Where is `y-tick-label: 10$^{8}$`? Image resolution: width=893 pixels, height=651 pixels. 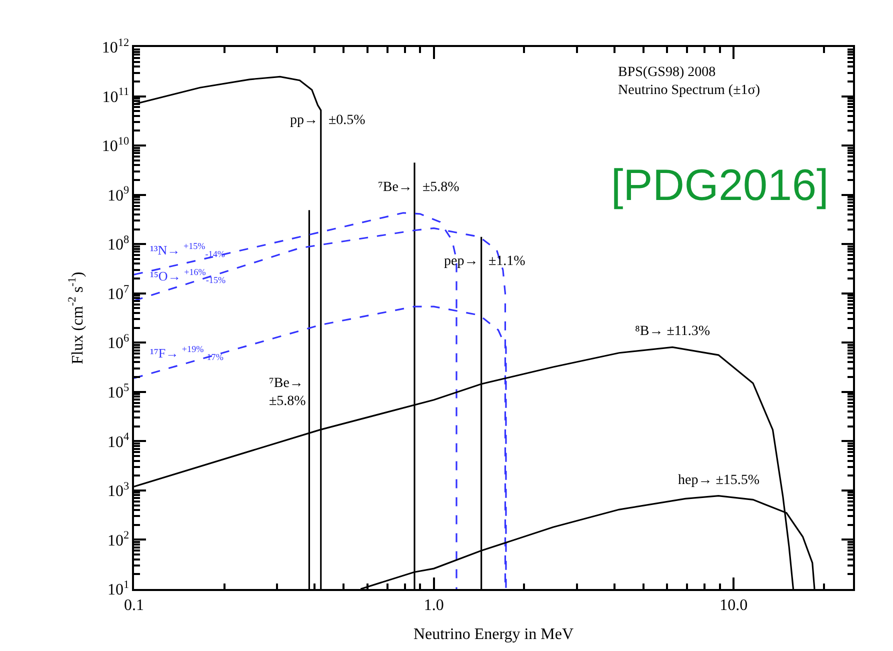 y-tick-label: 10$^{8}$ is located at coordinates (118, 244).